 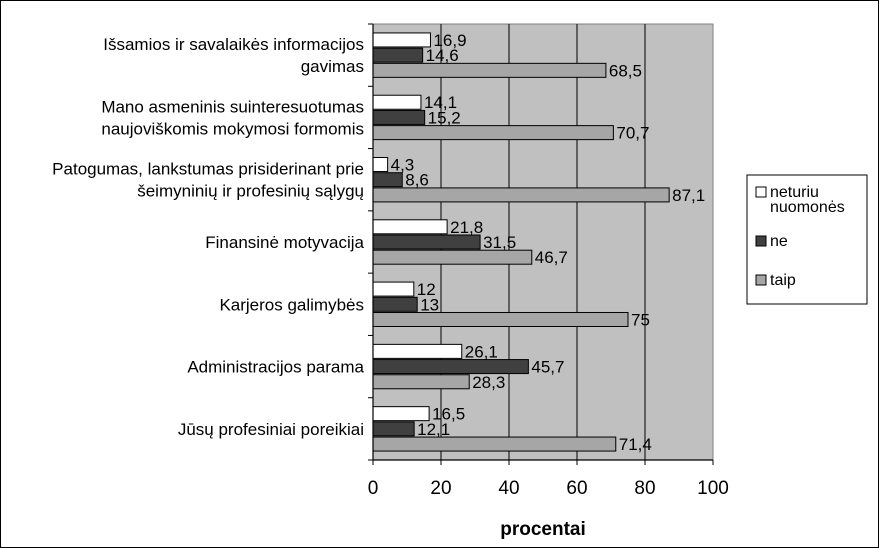 What do you see at coordinates (551, 257) in the screenshot?
I see `data-label: 46,7` at bounding box center [551, 257].